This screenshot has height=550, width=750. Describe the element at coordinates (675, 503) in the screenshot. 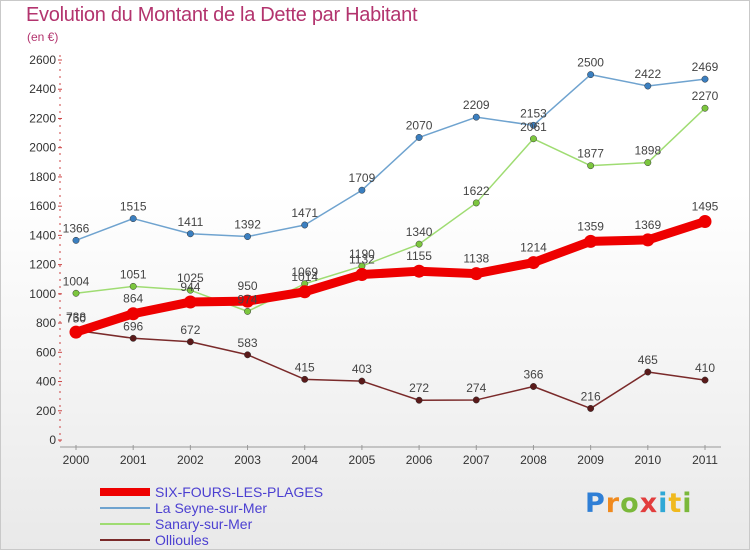

I see `logo-letter: t` at that location.